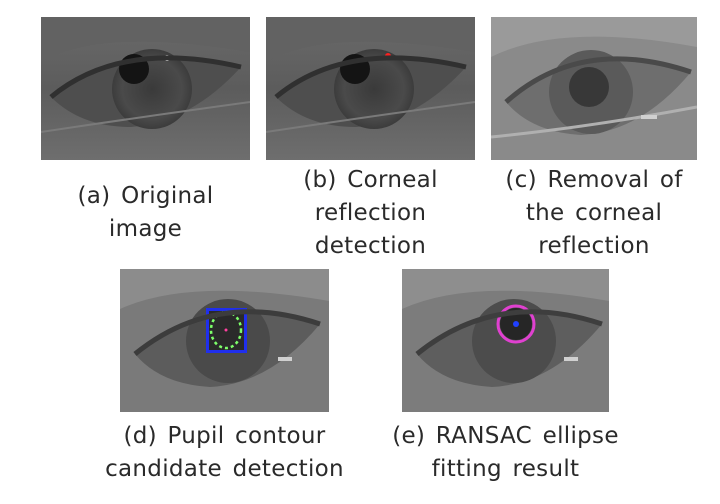 Image resolution: width=720 pixels, height=504 pixels. What do you see at coordinates (145, 229) in the screenshot?
I see `caption-a-line-2: image` at bounding box center [145, 229].